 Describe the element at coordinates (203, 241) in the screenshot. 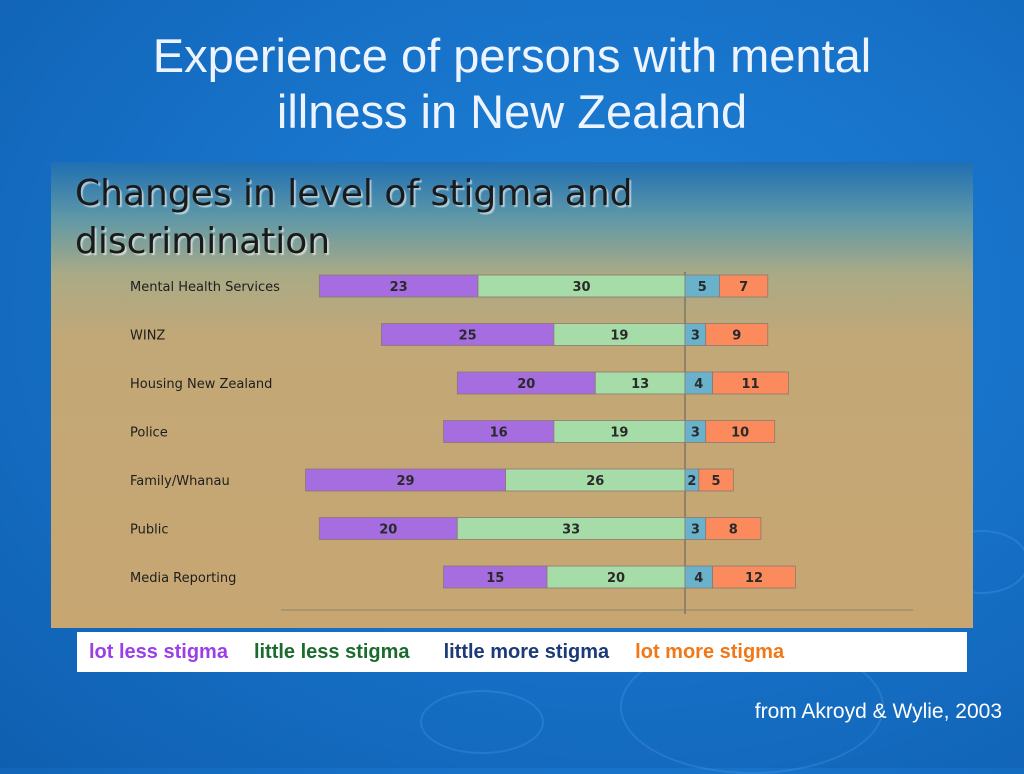

I see `chart-title-line-2: discrimination` at that location.